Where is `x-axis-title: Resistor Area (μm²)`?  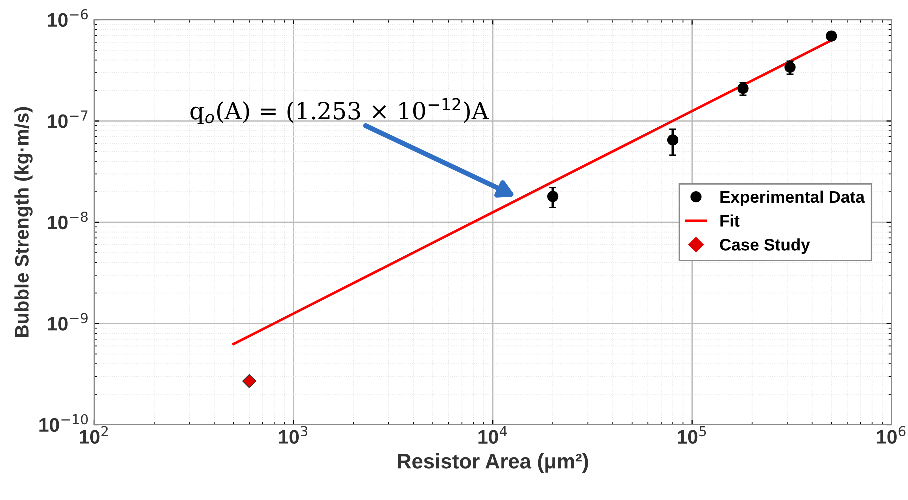
x-axis-title: Resistor Area (μm²) is located at coordinates (493, 463).